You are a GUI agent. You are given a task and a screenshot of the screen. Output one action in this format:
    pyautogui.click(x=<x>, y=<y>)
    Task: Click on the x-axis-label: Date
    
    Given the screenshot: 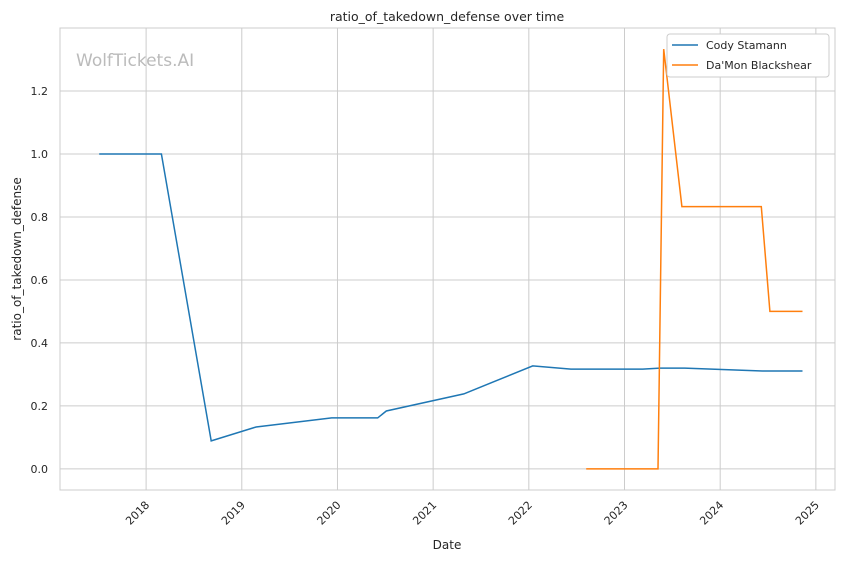 What is the action you would take?
    pyautogui.click(x=447, y=545)
    